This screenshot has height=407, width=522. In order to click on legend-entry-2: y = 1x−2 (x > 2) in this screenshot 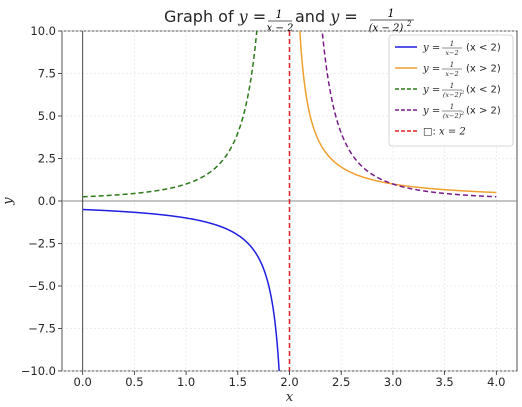, I will do `click(448, 69)`.